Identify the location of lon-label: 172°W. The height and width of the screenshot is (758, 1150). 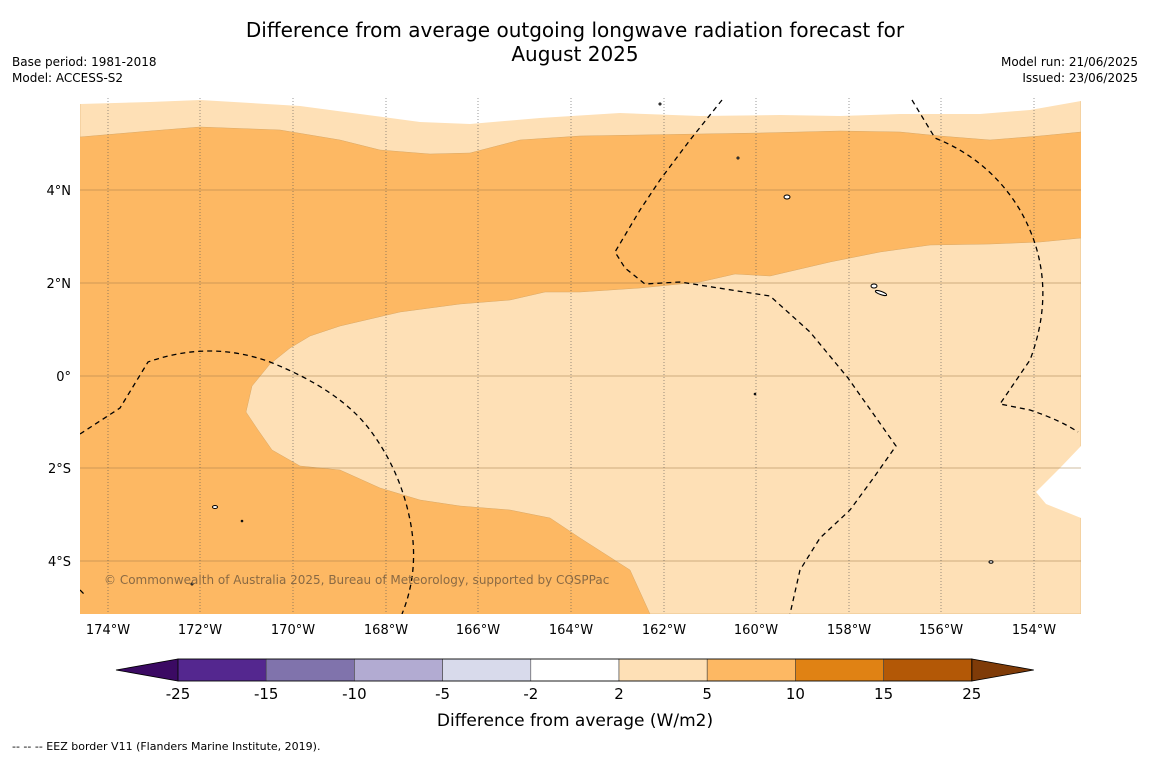
(200, 630).